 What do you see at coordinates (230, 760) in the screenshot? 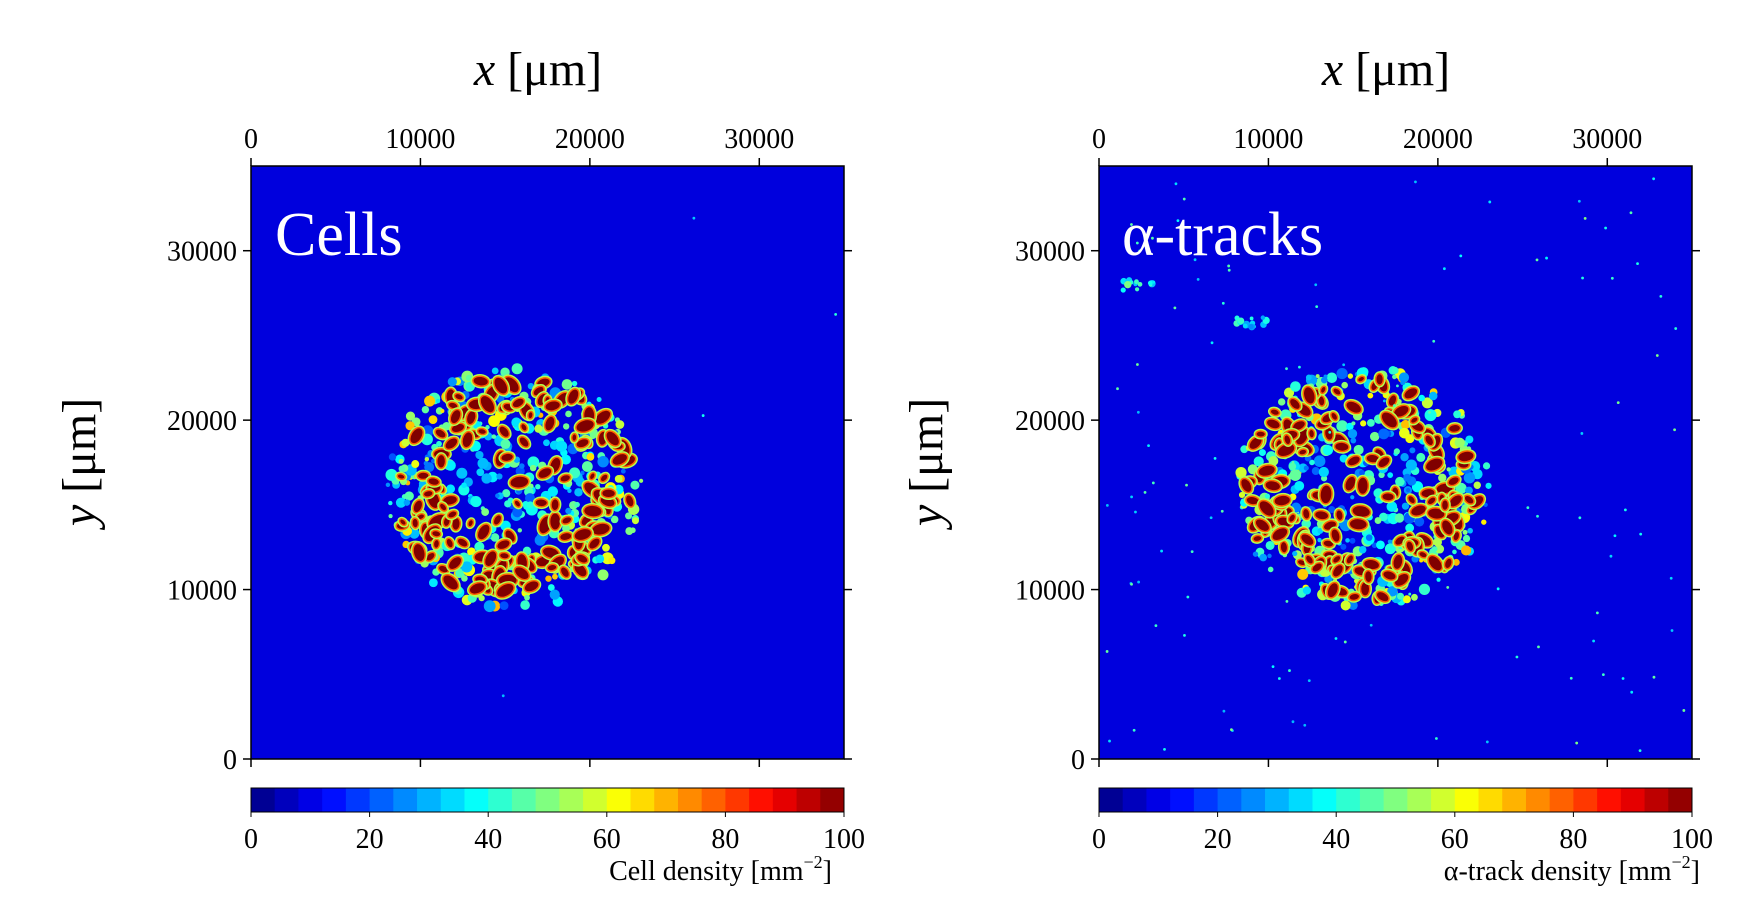
I see `y-tick-label: 0` at bounding box center [230, 760].